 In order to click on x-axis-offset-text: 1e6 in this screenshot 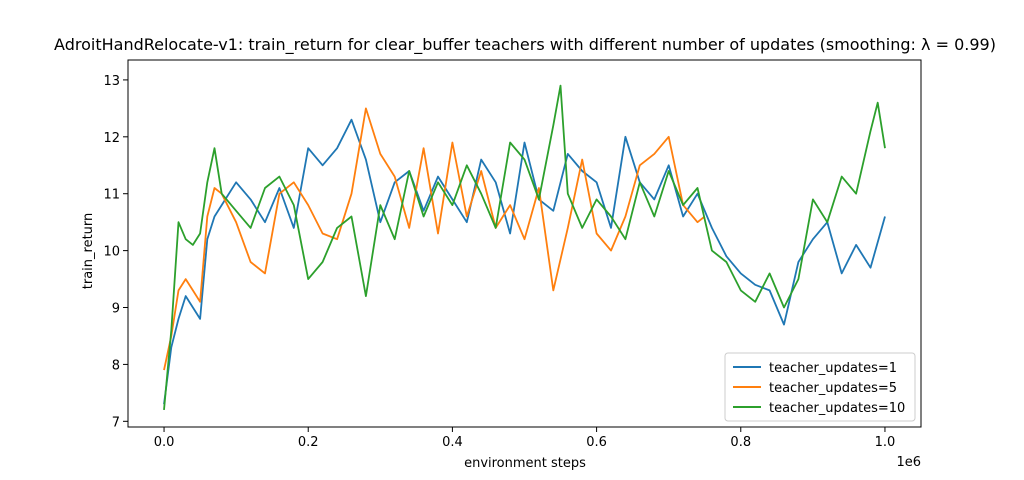, I will do `click(908, 462)`.